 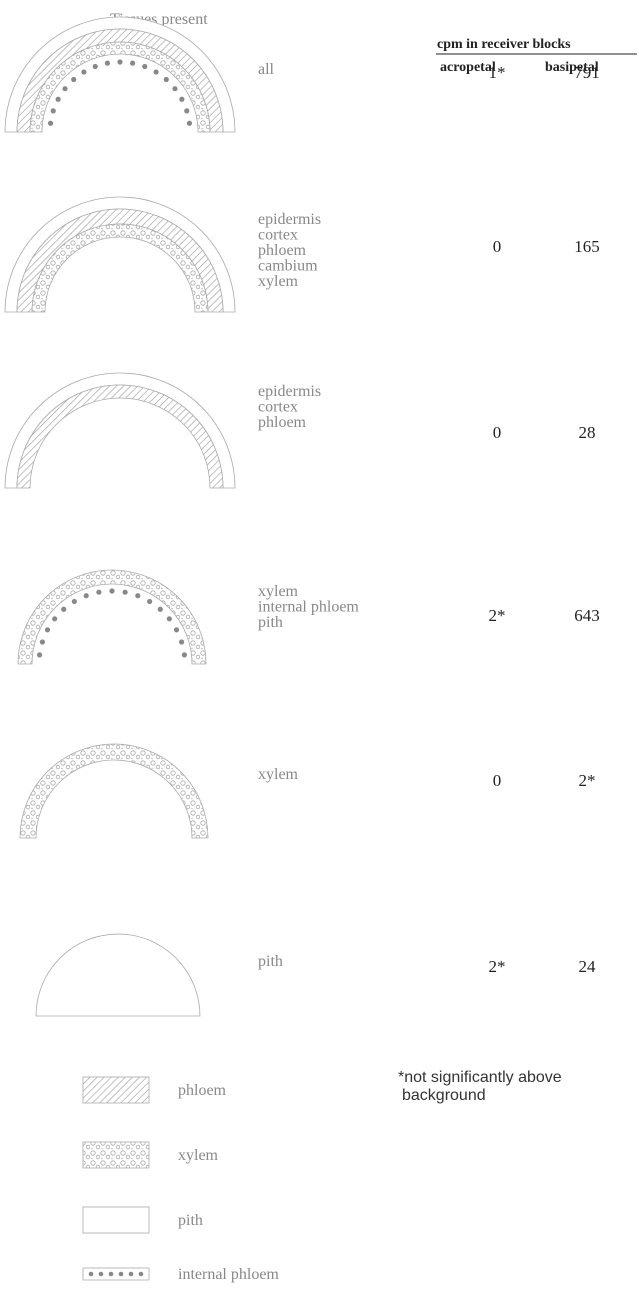 I want to click on tissue-label: all, so click(x=266, y=69).